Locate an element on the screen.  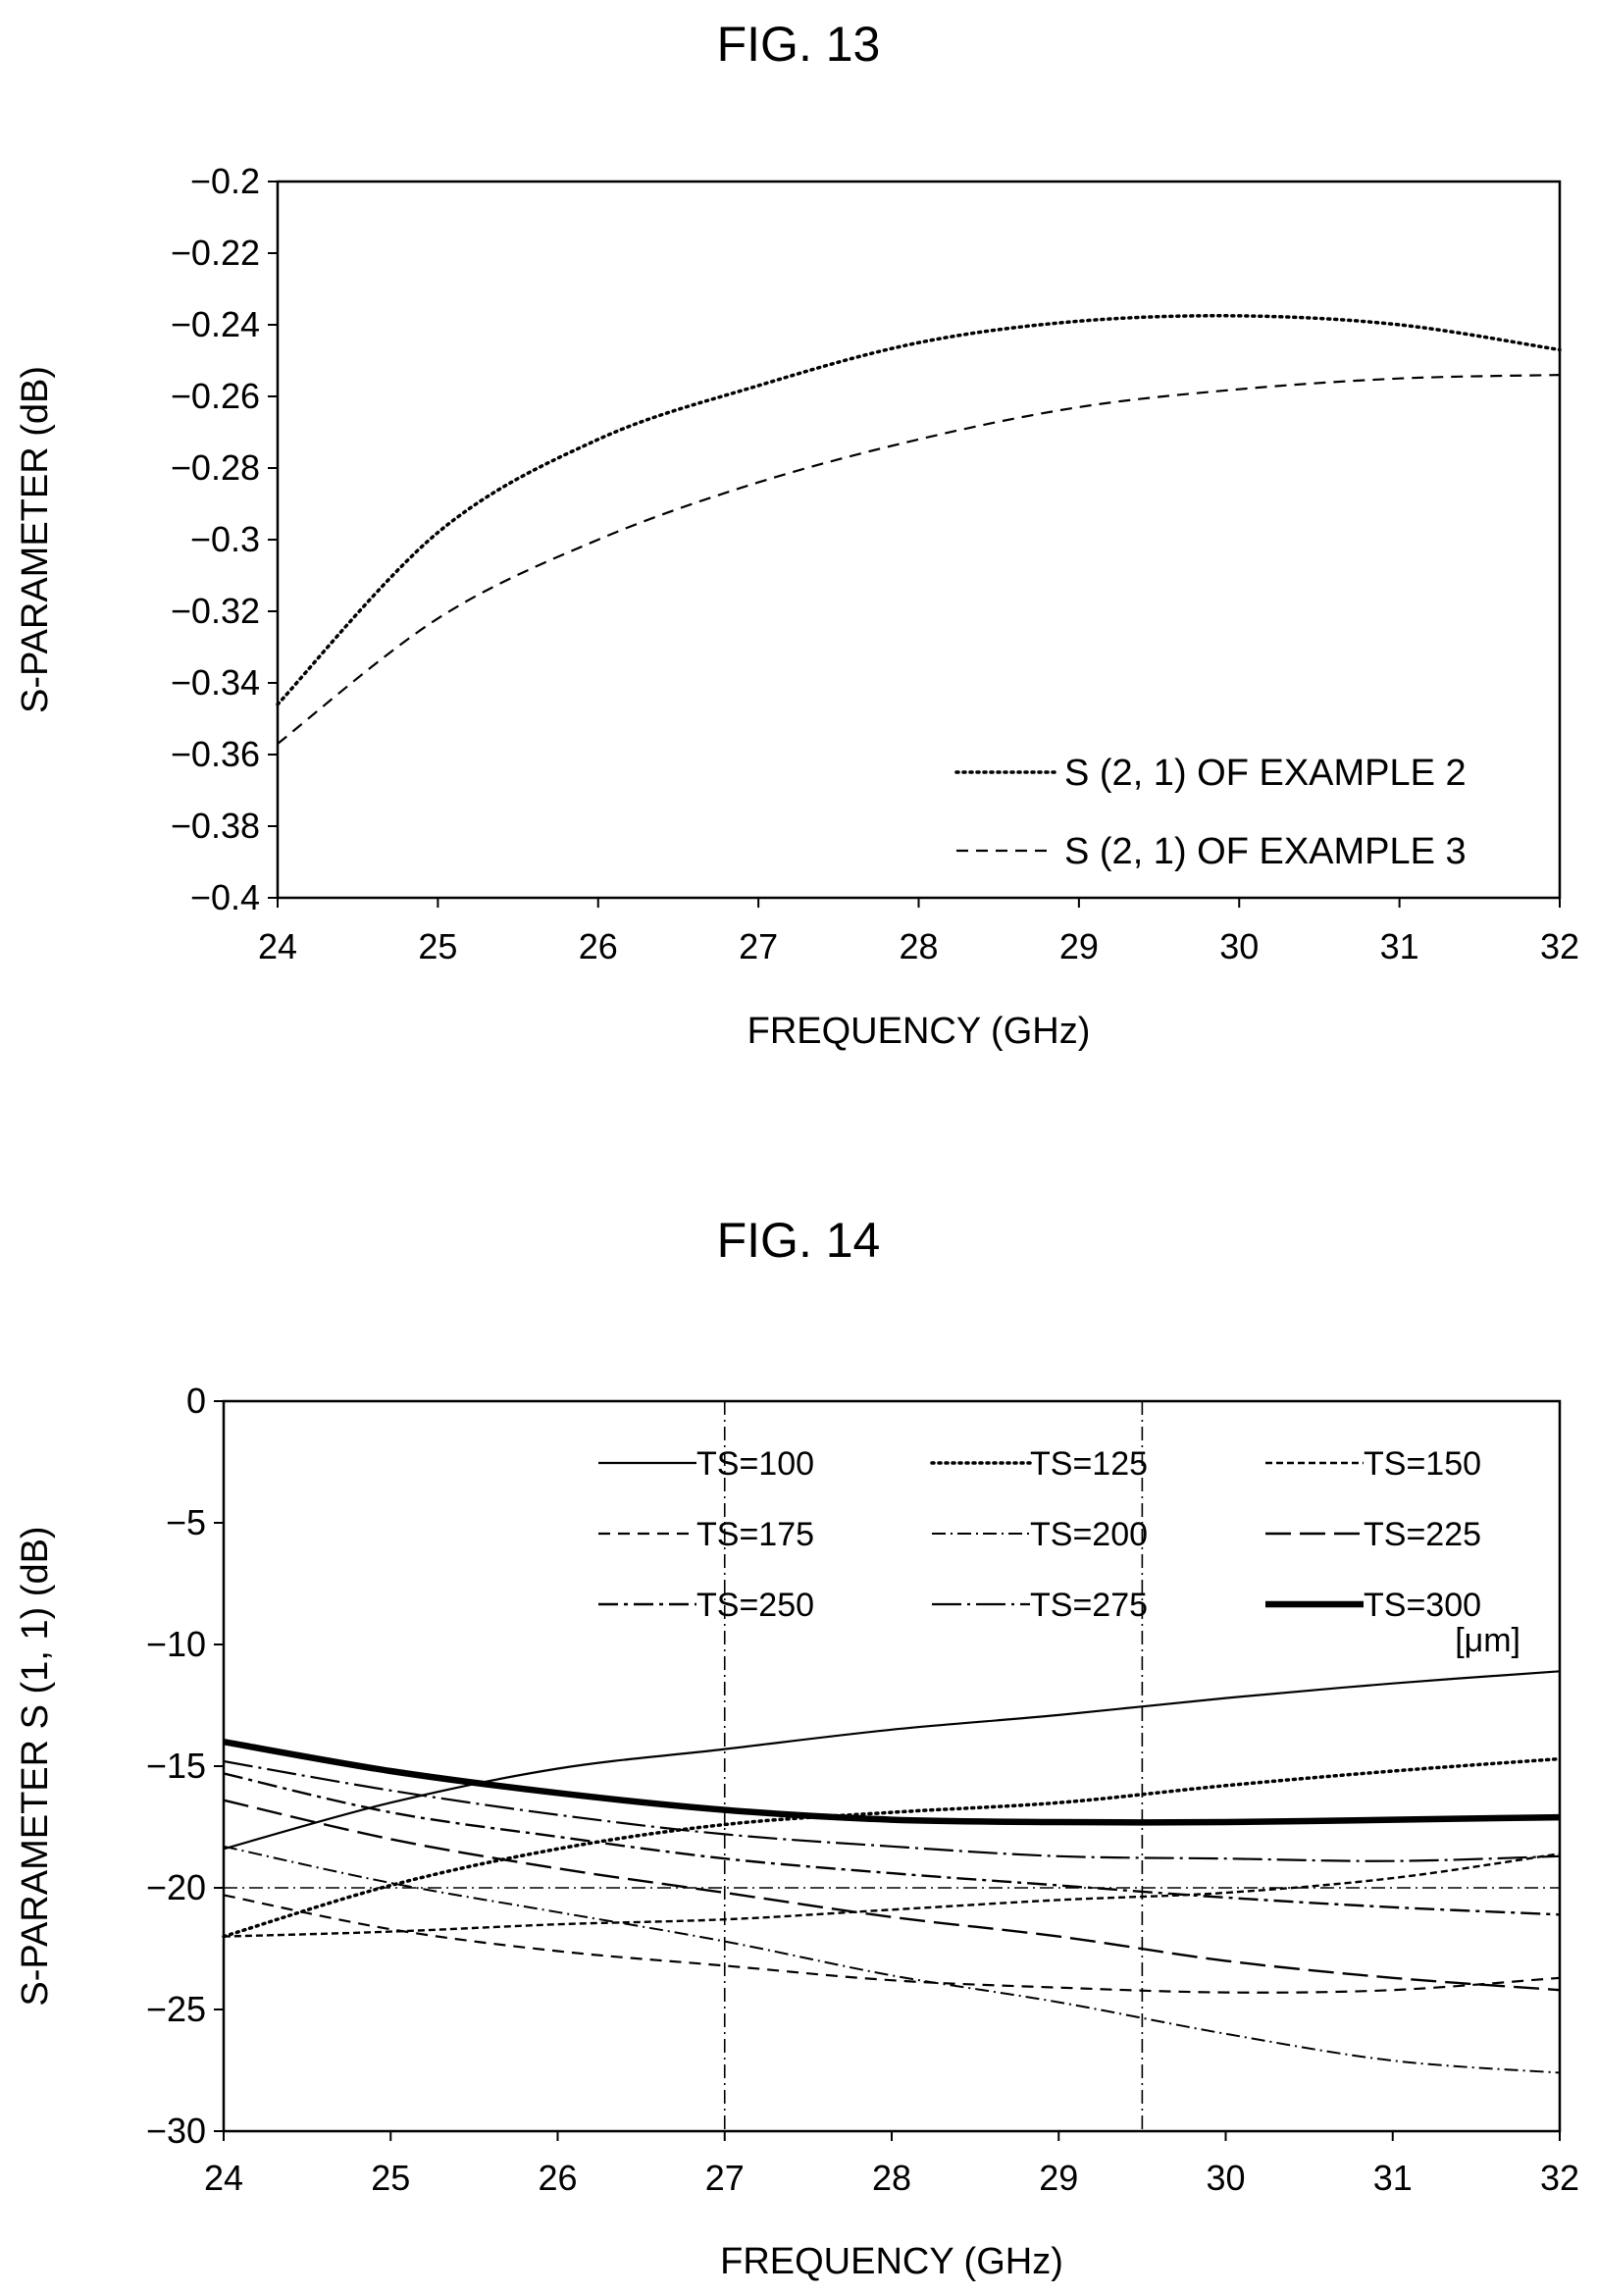
legend-label-5: TS=200 is located at coordinates (1089, 1534).